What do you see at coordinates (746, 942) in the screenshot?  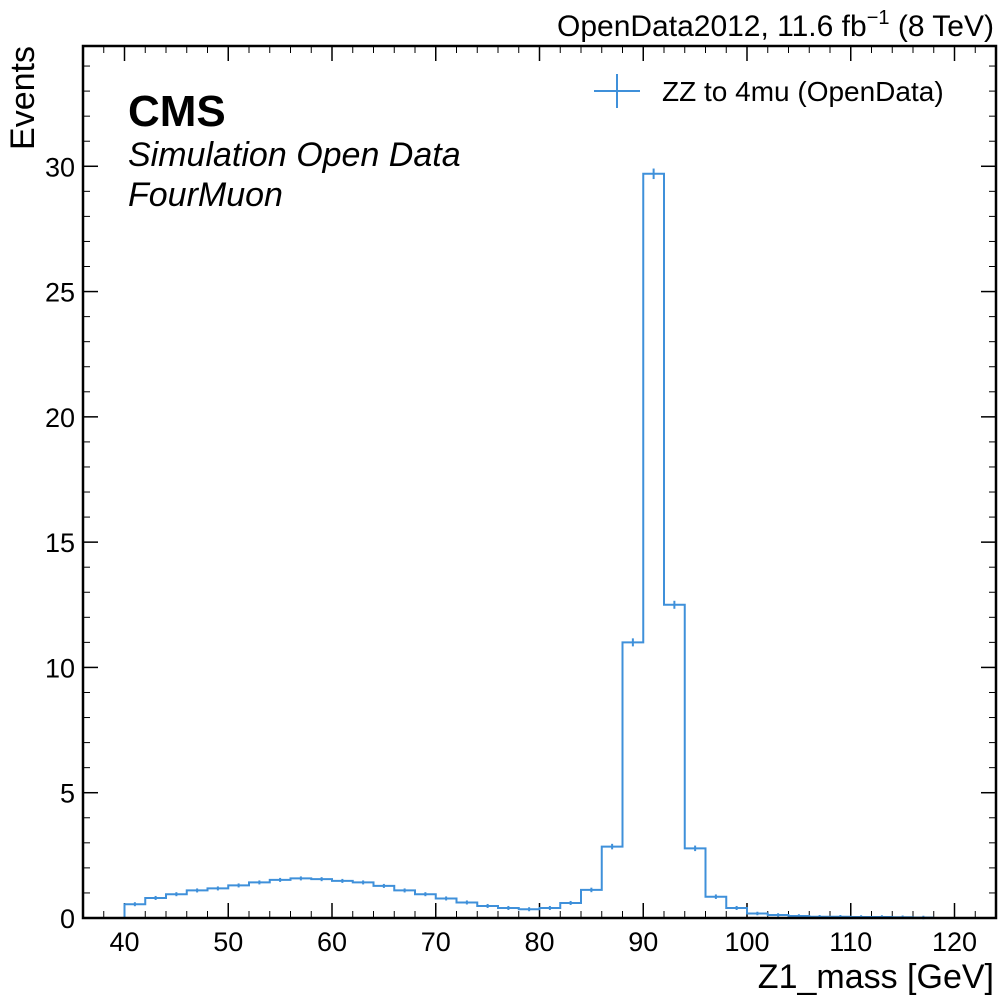 I see `x-tick-label: 100` at bounding box center [746, 942].